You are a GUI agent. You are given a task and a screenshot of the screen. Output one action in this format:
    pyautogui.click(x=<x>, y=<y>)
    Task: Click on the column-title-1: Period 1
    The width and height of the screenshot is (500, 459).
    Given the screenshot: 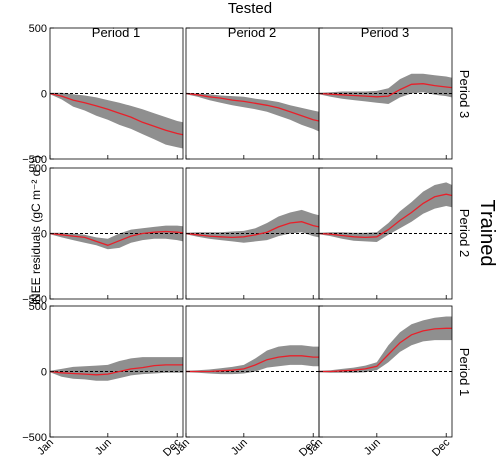 What is the action you would take?
    pyautogui.click(x=116, y=32)
    